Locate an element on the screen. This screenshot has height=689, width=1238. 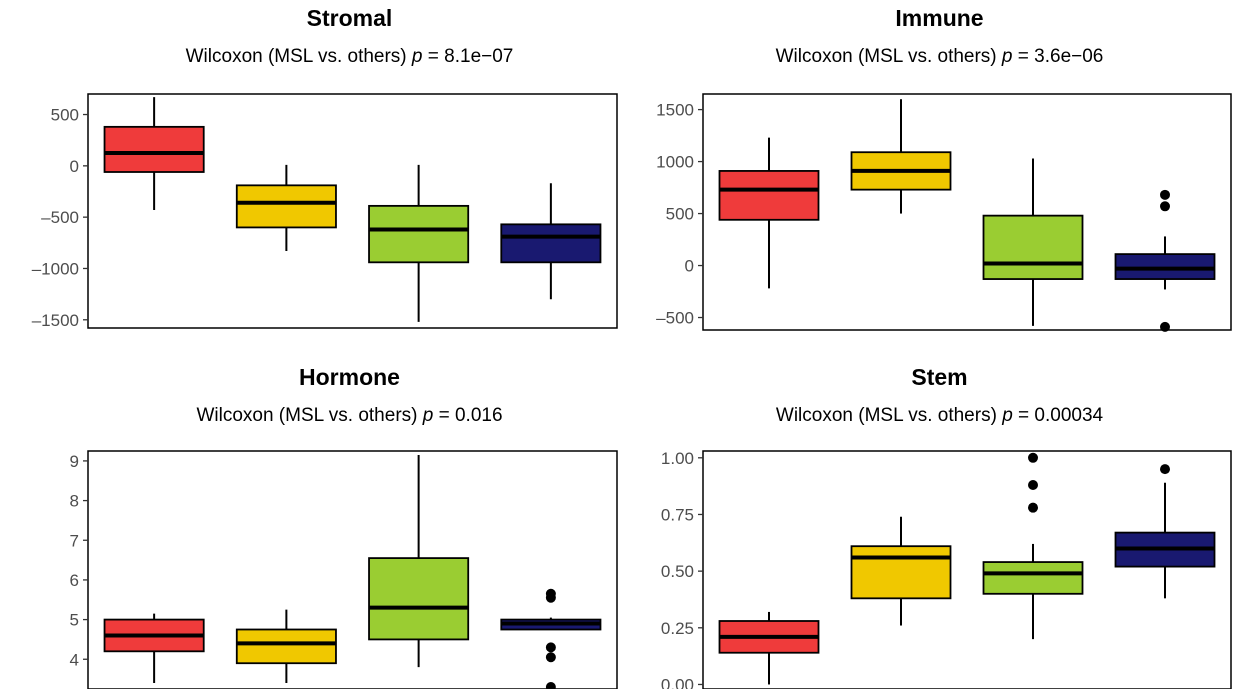
y-tick-label: –1500 is located at coordinates (55, 320).